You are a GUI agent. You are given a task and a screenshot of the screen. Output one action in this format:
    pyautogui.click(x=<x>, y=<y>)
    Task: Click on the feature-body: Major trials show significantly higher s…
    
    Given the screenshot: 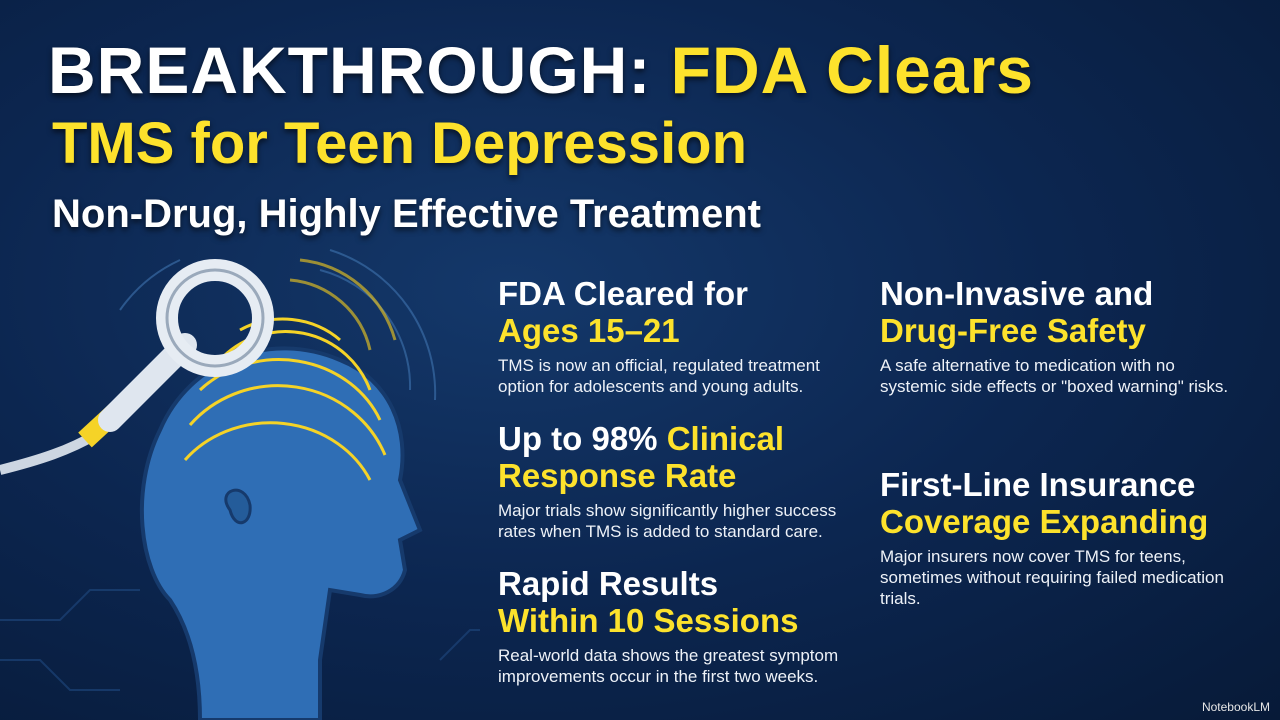 What is the action you would take?
    pyautogui.click(x=667, y=521)
    